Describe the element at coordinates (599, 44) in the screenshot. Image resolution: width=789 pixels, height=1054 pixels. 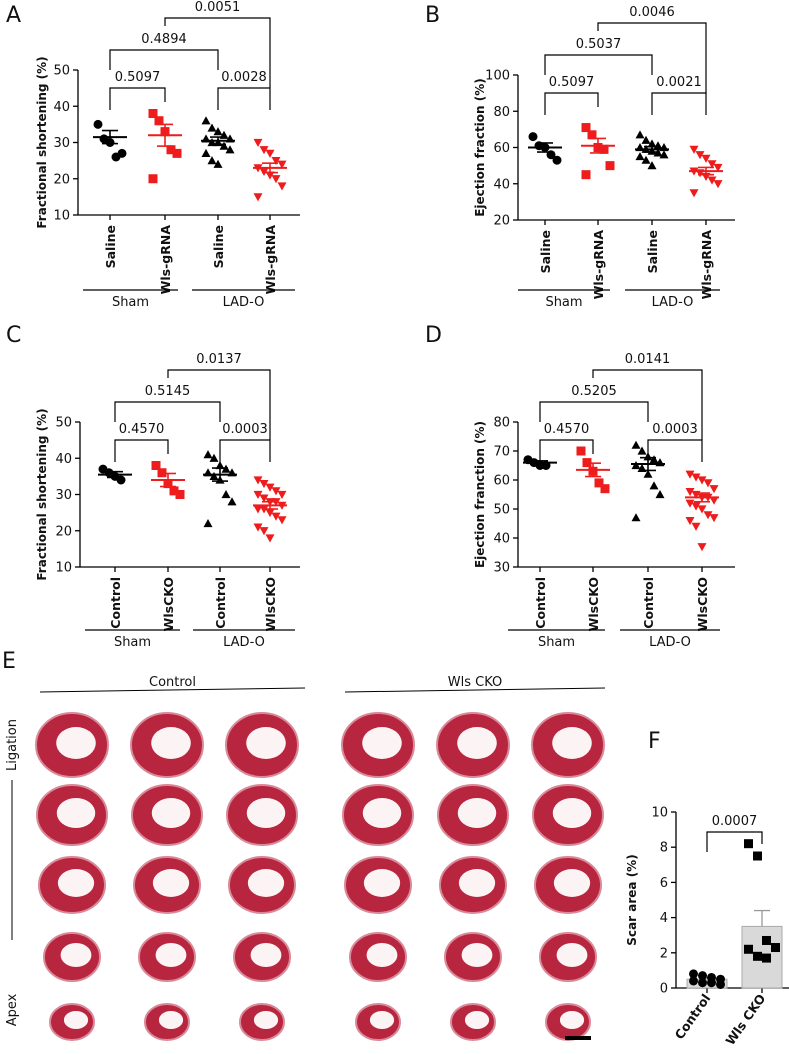
I see `p-value: 0.5037` at that location.